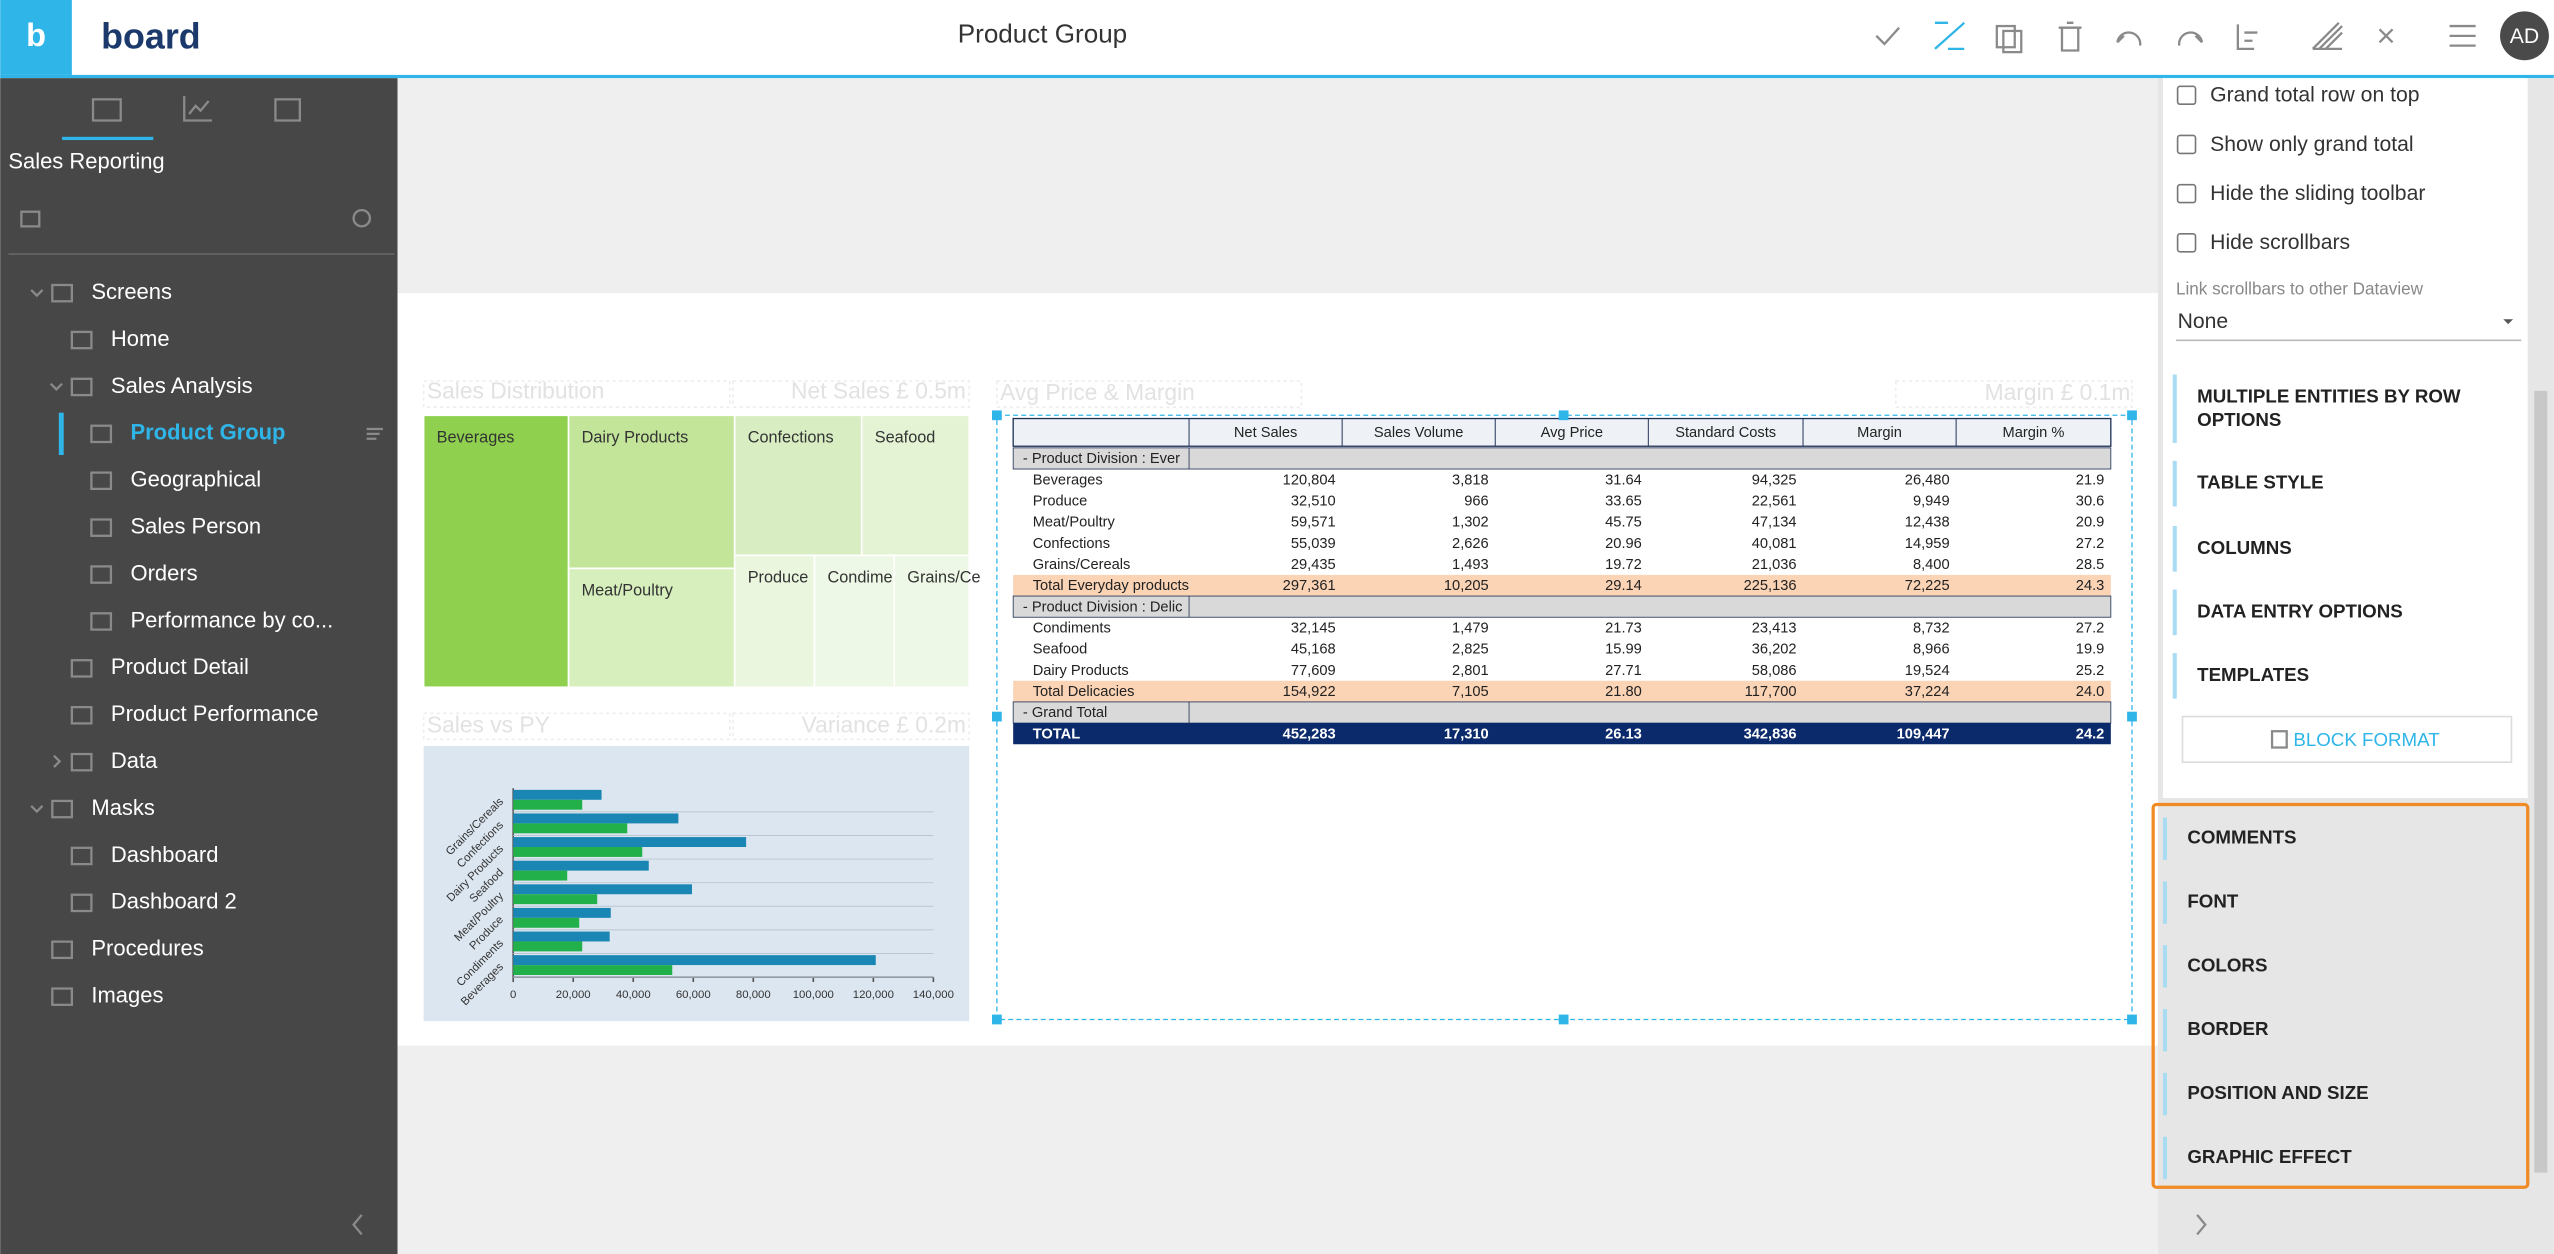 This screenshot has height=1254, width=2554. Describe the element at coordinates (122, 807) in the screenshot. I see `tree-item: Masks` at that location.